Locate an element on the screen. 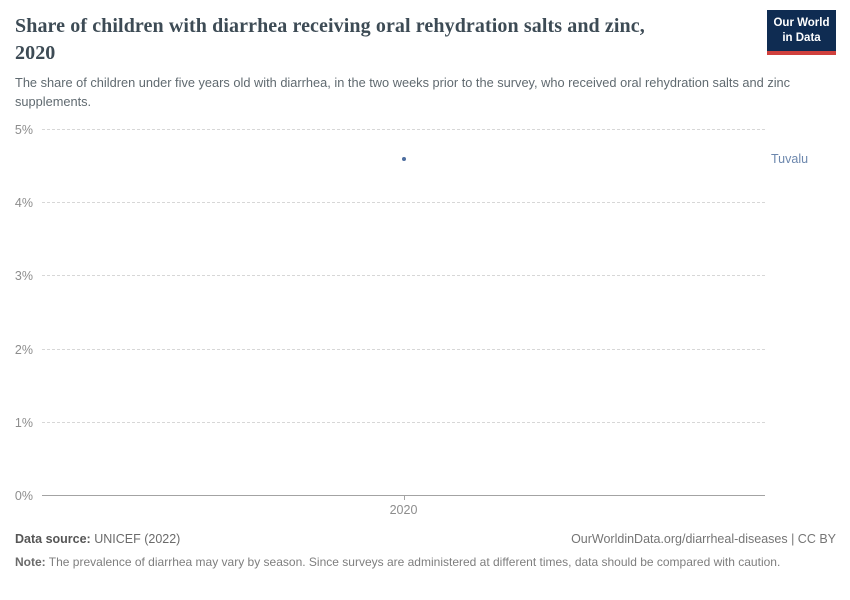  x-axis-line is located at coordinates (403, 495).